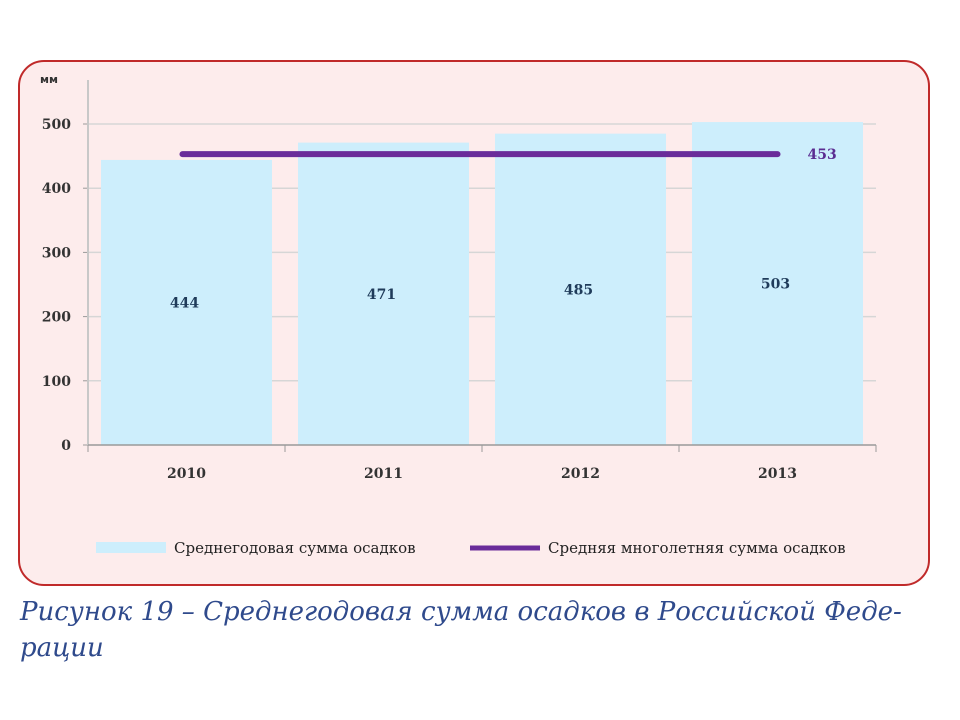 The height and width of the screenshot is (720, 960). Describe the element at coordinates (56, 189) in the screenshot. I see `y-tick-label: 400` at that location.